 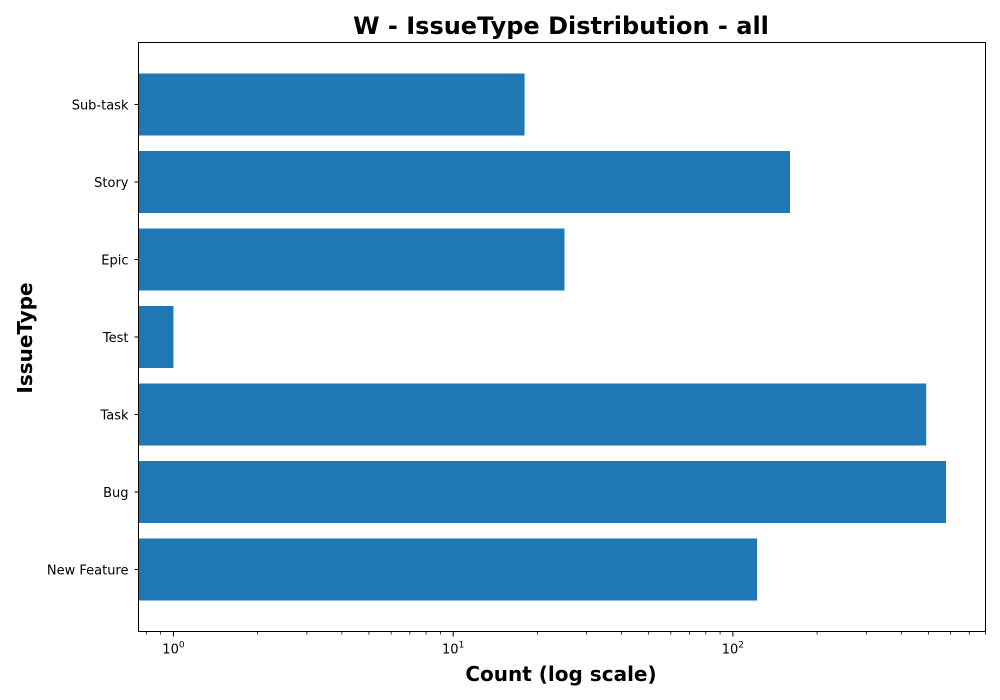 I want to click on bar-sub-task, so click(x=331, y=104).